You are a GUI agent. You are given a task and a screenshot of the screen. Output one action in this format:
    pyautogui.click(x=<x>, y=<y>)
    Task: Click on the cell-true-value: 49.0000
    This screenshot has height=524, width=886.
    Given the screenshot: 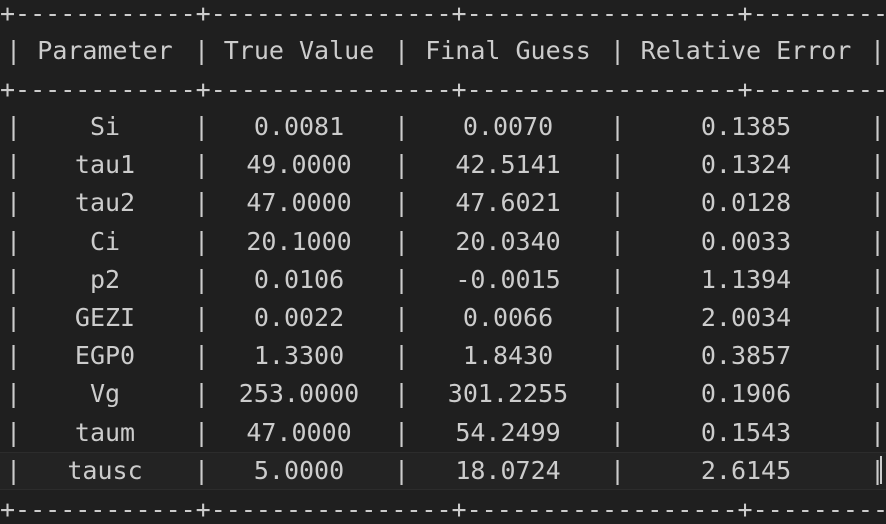 What is the action you would take?
    pyautogui.click(x=299, y=165)
    